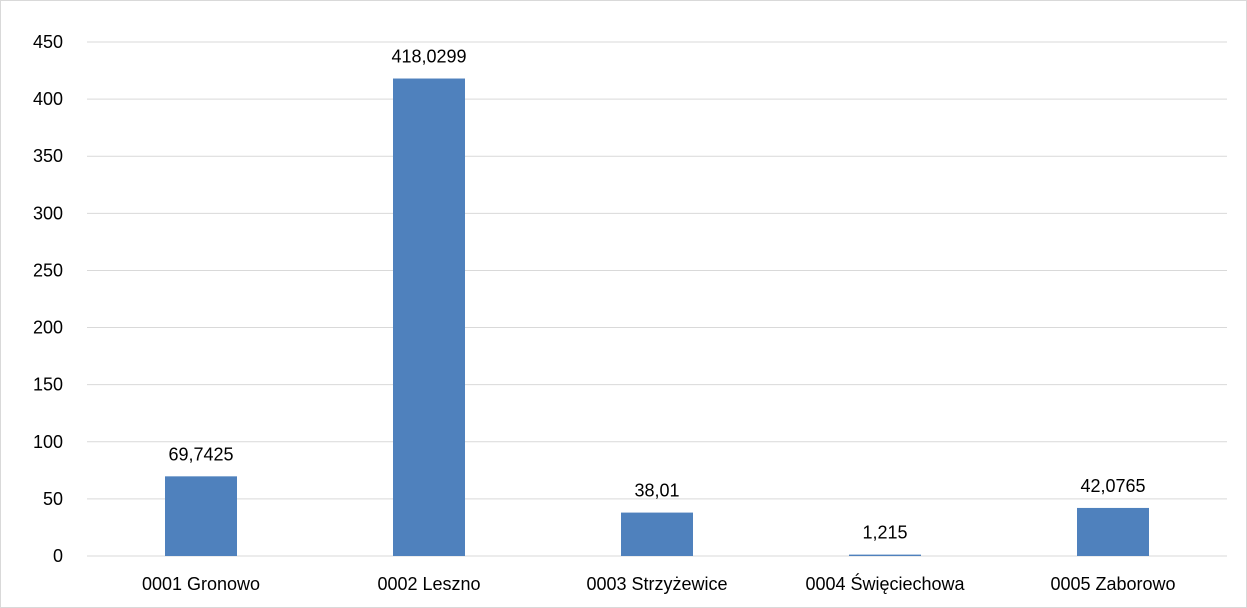  I want to click on data-label: 418,0299, so click(428, 57).